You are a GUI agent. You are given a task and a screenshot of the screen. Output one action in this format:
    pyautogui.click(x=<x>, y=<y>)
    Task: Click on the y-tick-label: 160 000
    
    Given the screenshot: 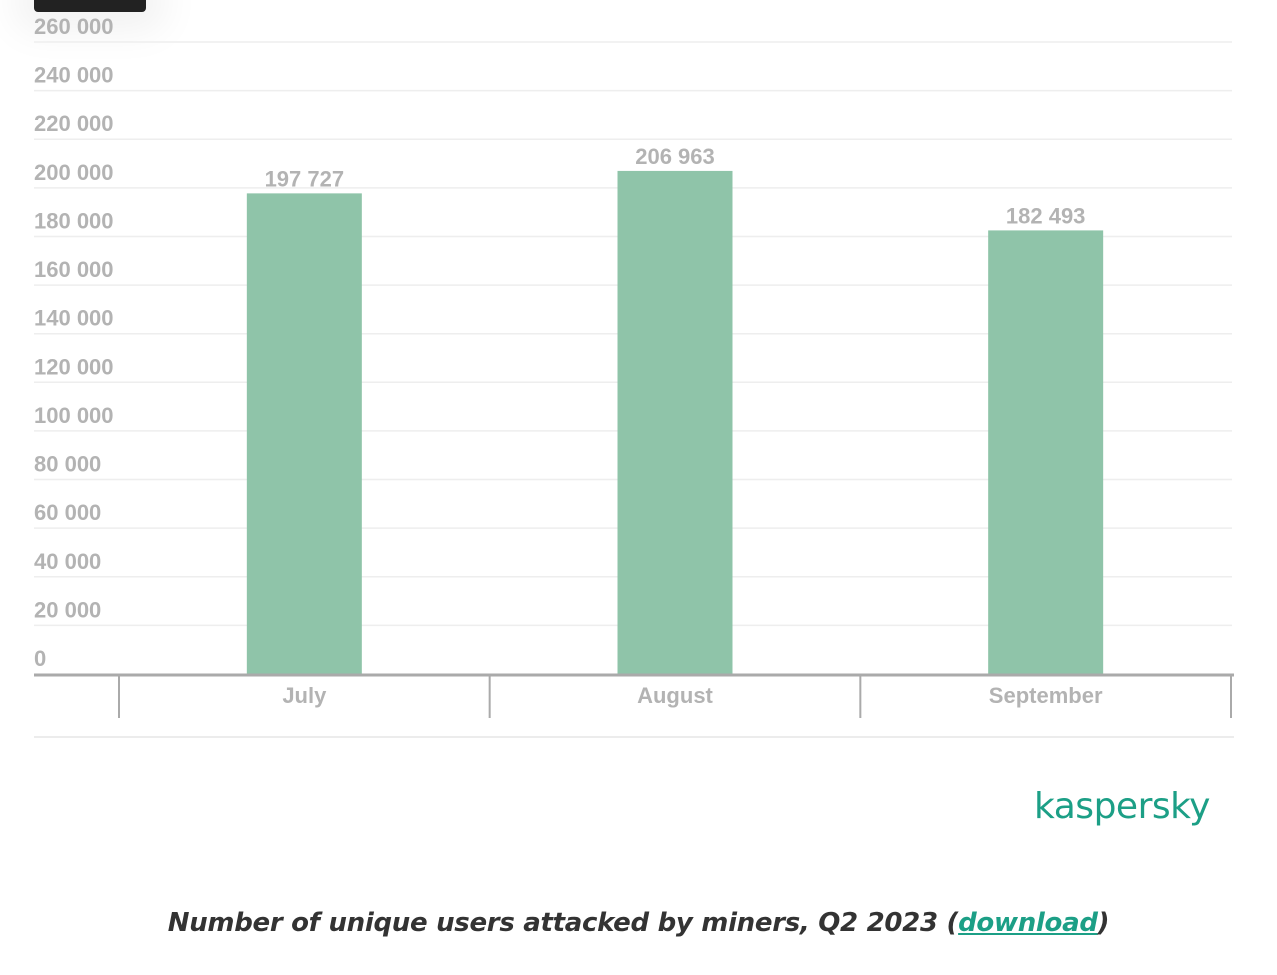 What is the action you would take?
    pyautogui.click(x=74, y=269)
    